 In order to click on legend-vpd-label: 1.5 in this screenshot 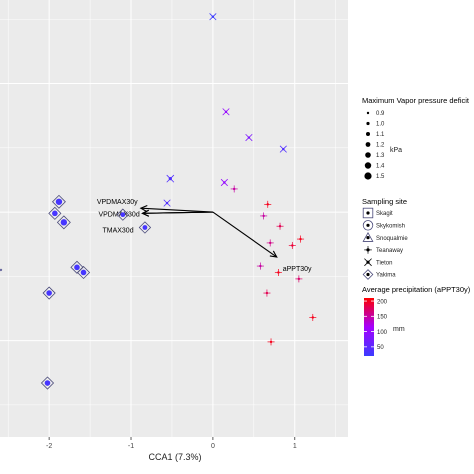, I will do `click(380, 177)`.